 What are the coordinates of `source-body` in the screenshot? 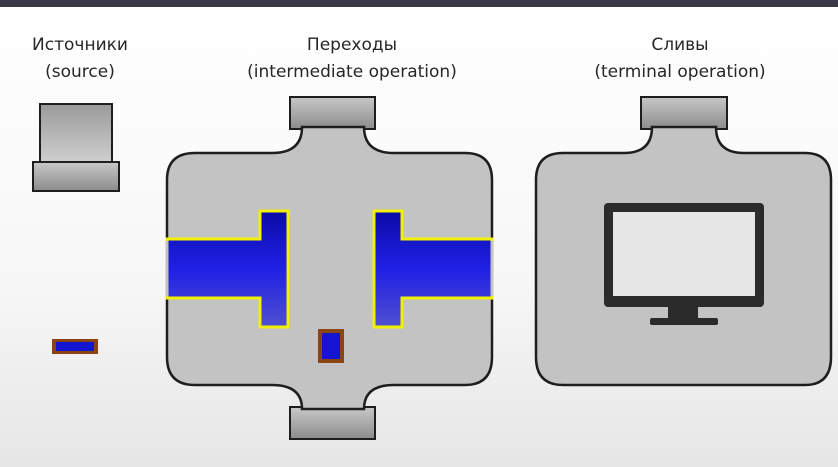 It's located at (76, 133).